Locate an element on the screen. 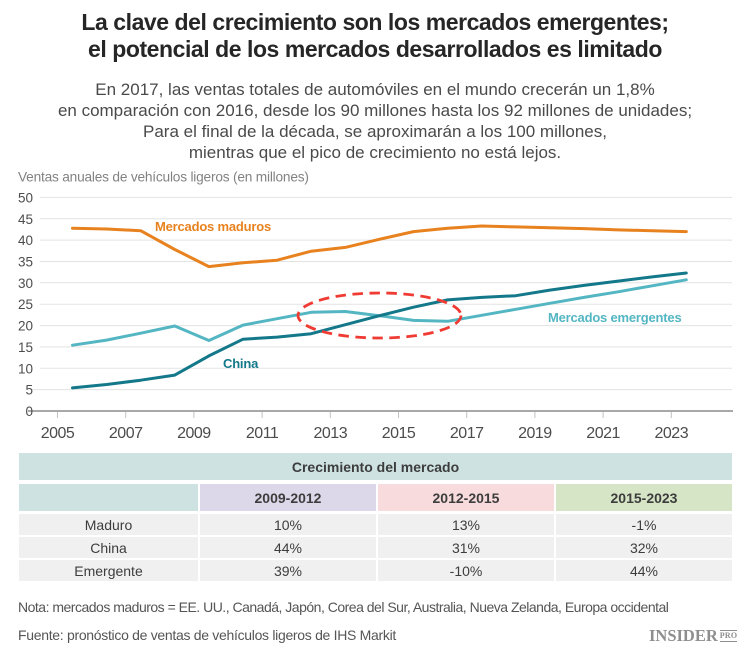 This screenshot has height=654, width=750. svg-text: 2019 is located at coordinates (535, 433).